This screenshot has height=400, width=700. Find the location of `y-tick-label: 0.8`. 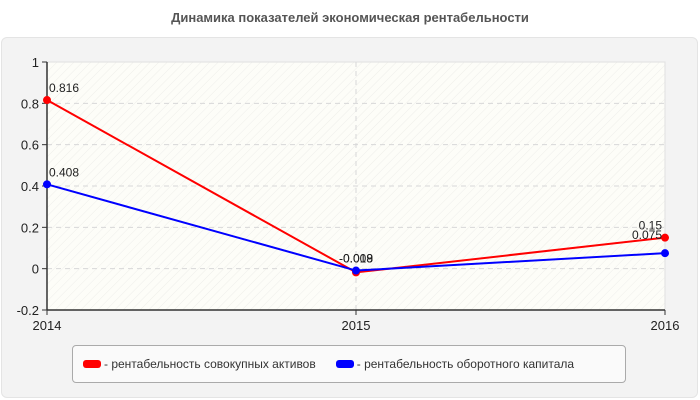

y-tick-label: 0.8 is located at coordinates (30, 103).